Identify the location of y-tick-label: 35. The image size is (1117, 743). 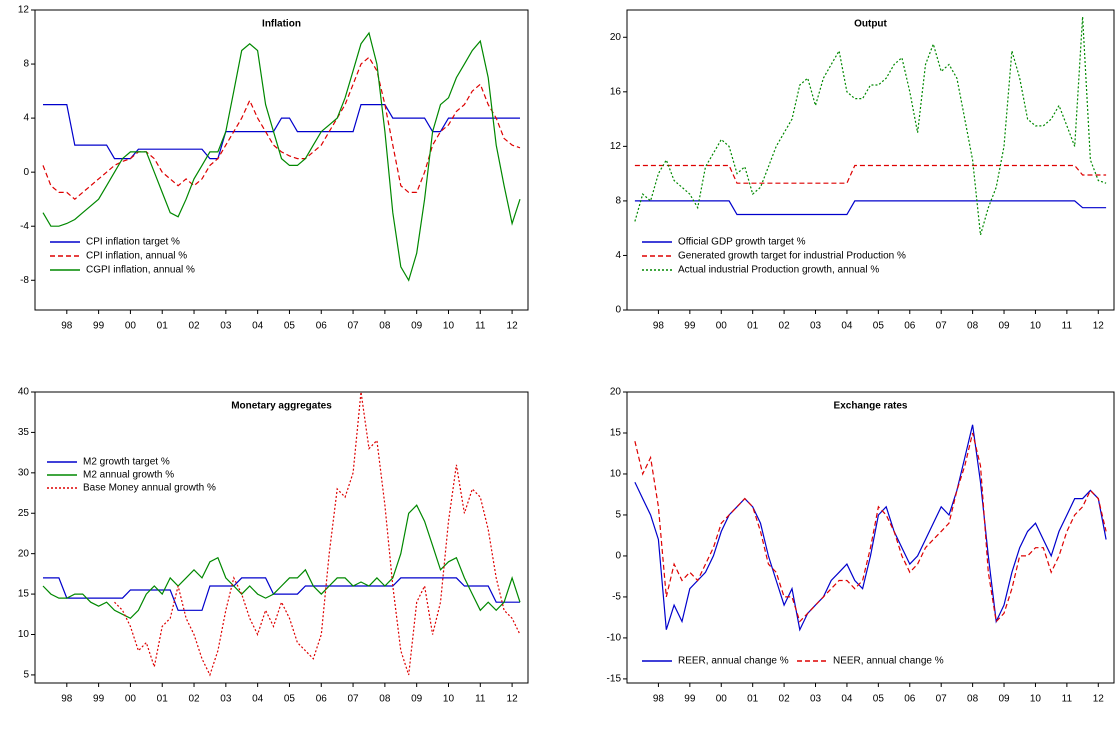
(24, 432).